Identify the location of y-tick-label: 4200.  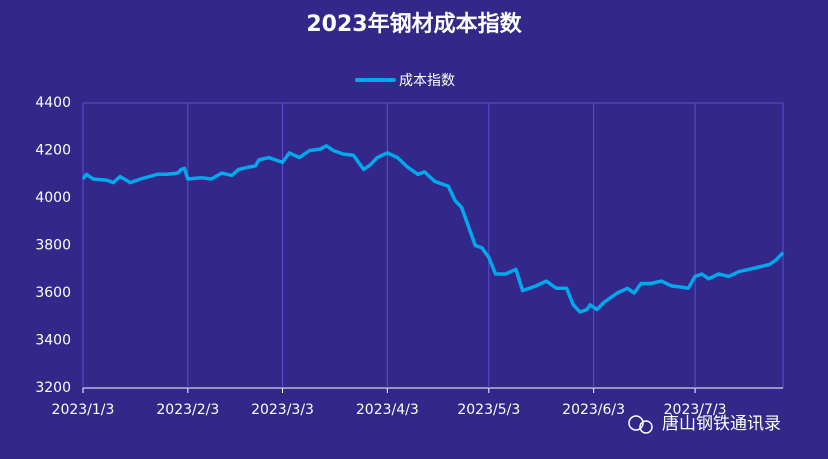
(53, 151).